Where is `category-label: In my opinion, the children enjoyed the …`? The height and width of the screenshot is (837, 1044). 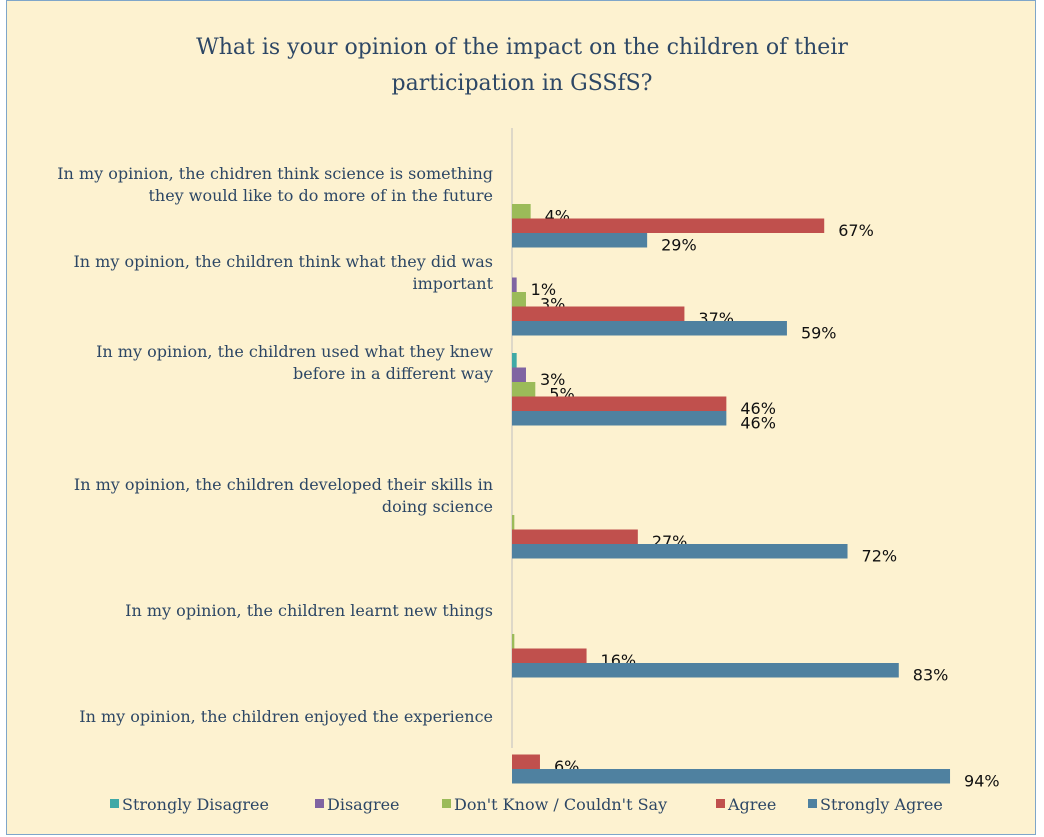 category-label: In my opinion, the children enjoyed the … is located at coordinates (286, 716).